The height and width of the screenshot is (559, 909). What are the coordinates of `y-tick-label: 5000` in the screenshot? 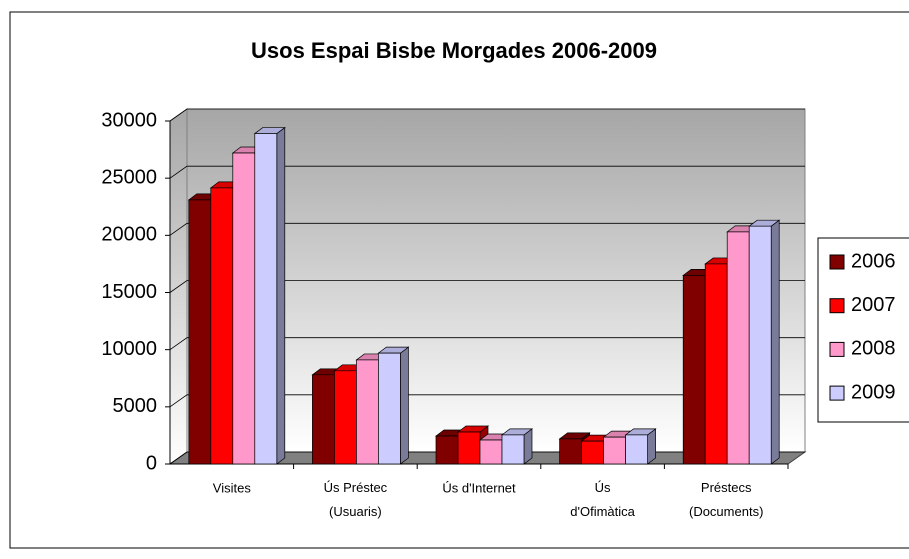 It's located at (135, 406).